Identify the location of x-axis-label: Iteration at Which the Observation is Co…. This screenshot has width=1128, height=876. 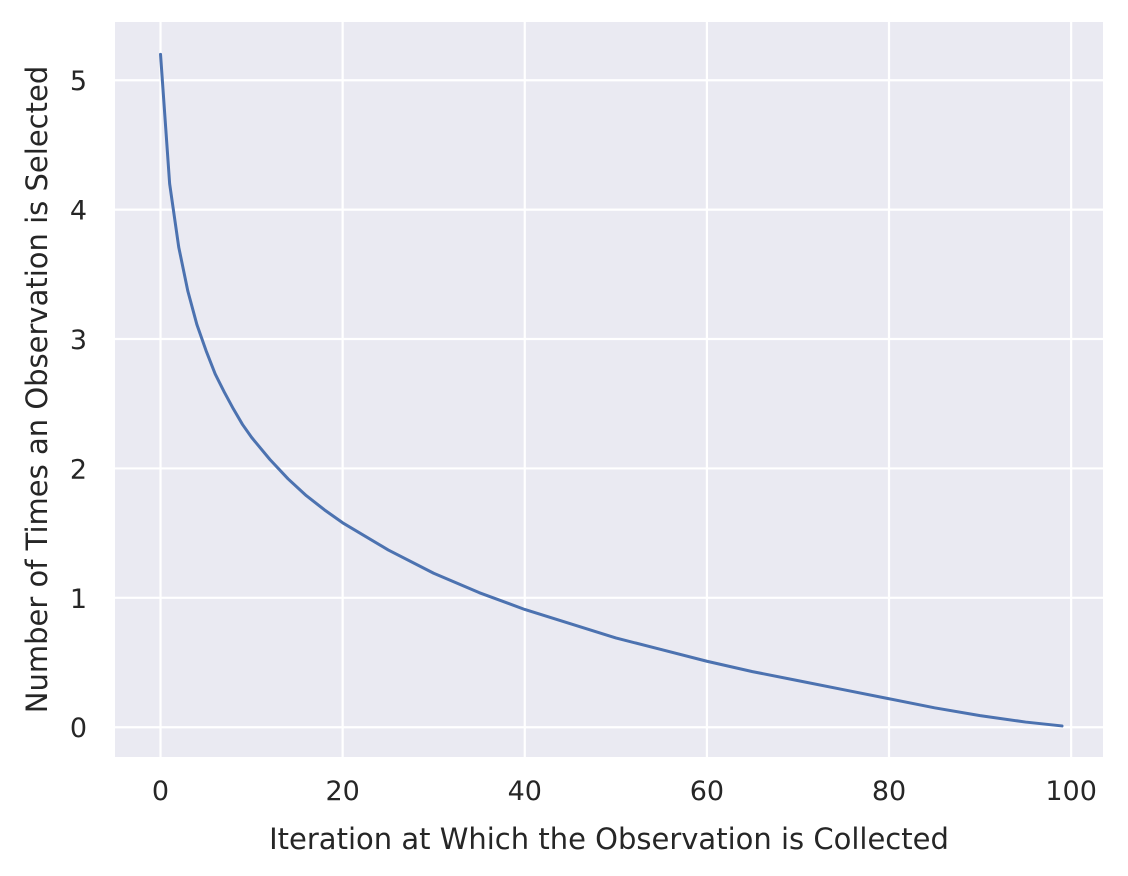
(609, 839).